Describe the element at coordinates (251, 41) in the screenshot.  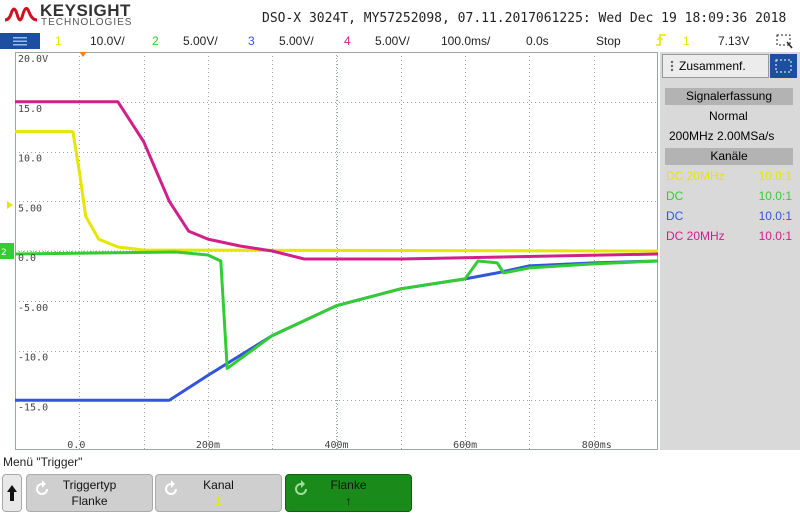
I see `ch3-number: 3` at that location.